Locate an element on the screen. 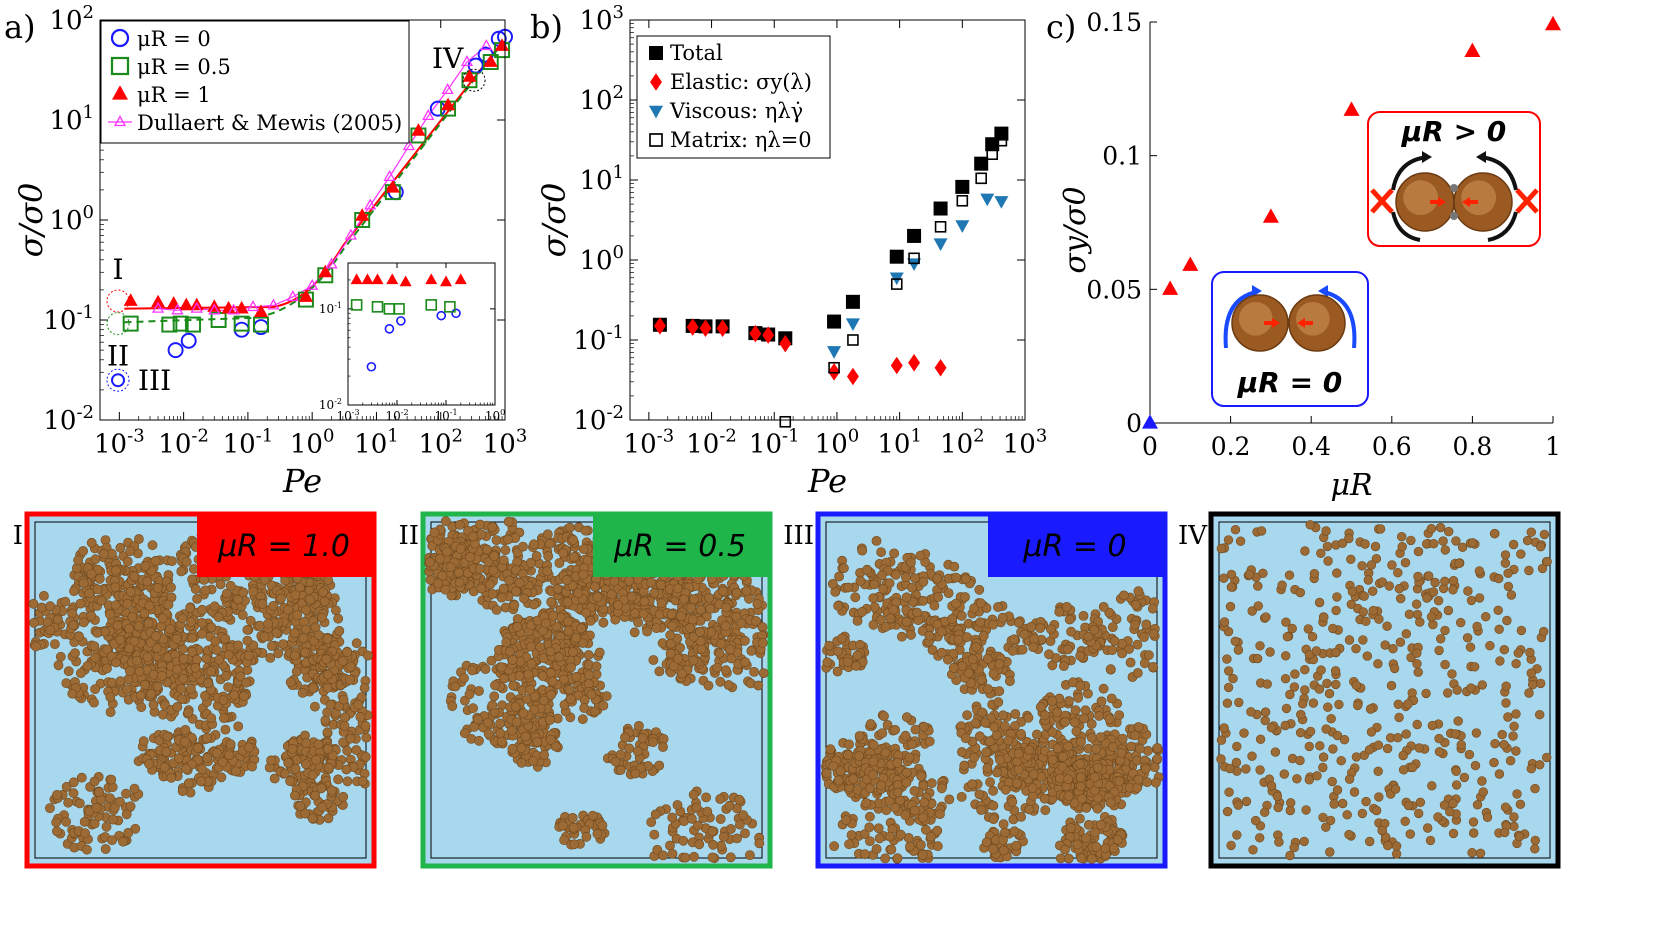 This screenshot has width=1661, height=934. rotation-arrow-left-head is located at coordinates (1427, 157).